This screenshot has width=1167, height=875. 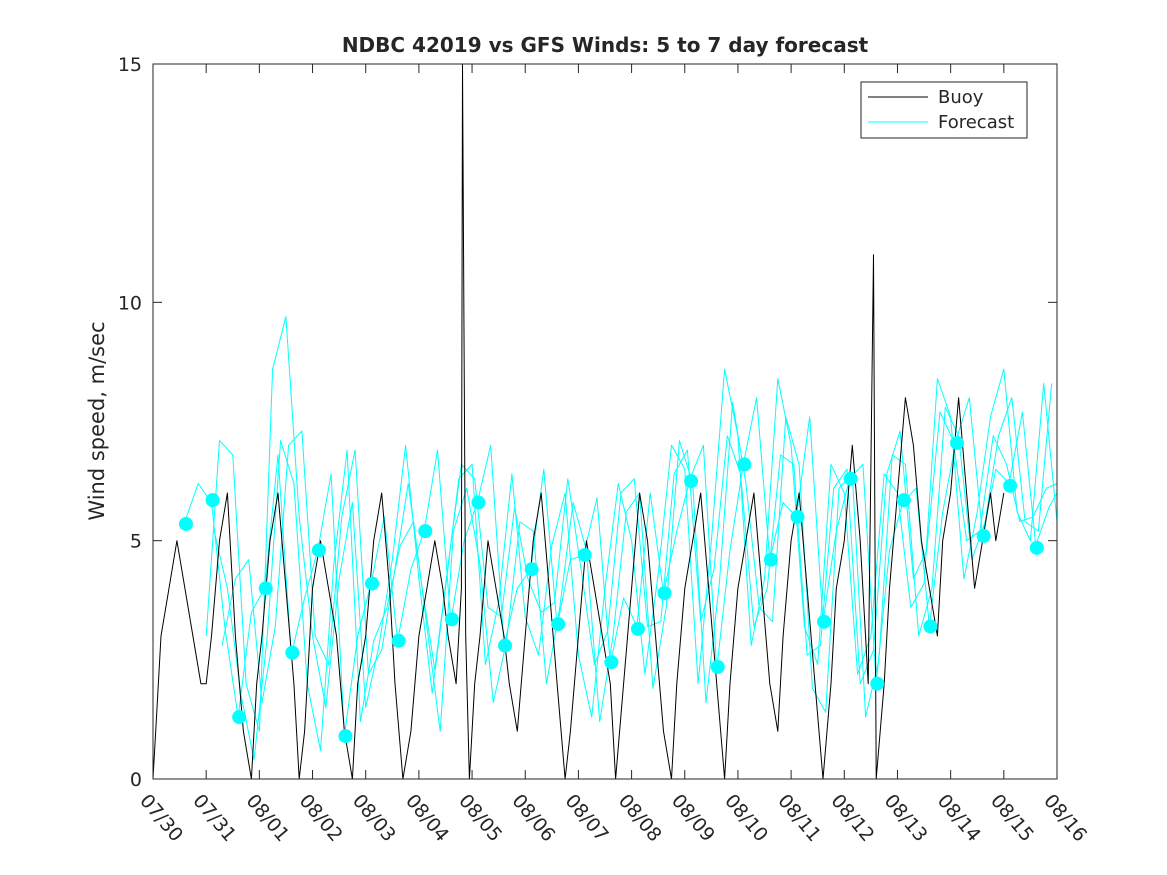 I want to click on y-tick-label: 0, so click(x=136, y=780).